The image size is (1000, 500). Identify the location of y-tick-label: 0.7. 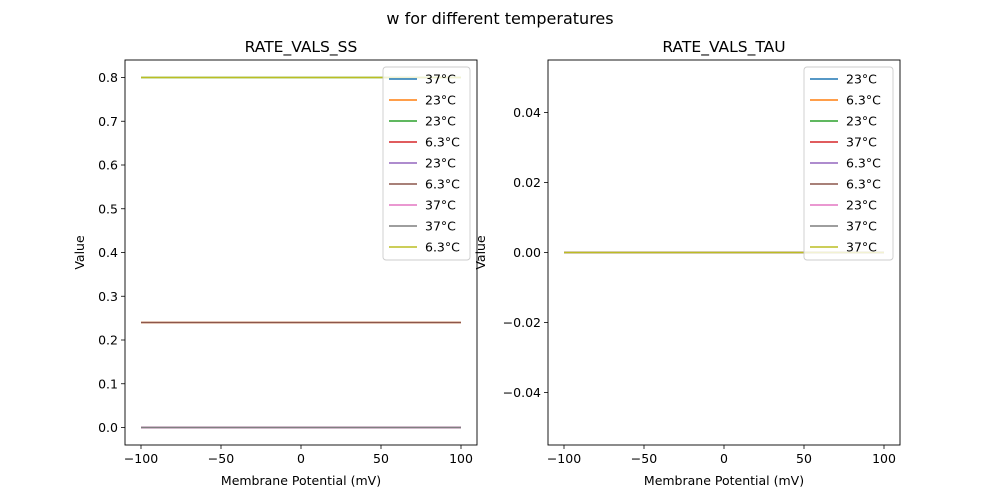
(108, 121).